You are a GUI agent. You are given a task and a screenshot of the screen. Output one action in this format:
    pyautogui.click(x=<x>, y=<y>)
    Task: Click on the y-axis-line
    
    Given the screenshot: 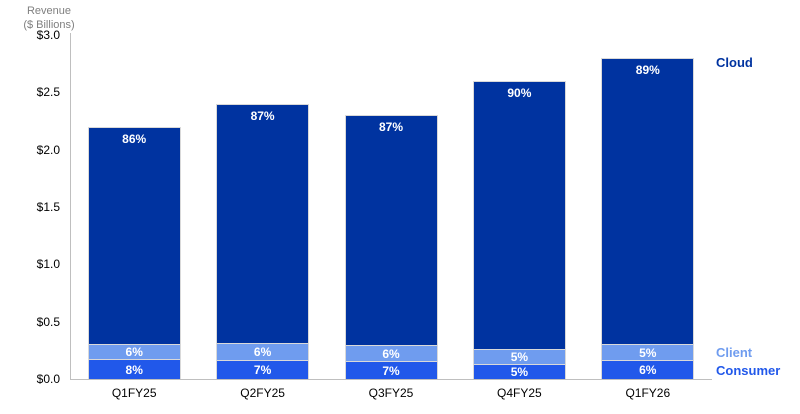 What is the action you would take?
    pyautogui.click(x=70, y=206)
    